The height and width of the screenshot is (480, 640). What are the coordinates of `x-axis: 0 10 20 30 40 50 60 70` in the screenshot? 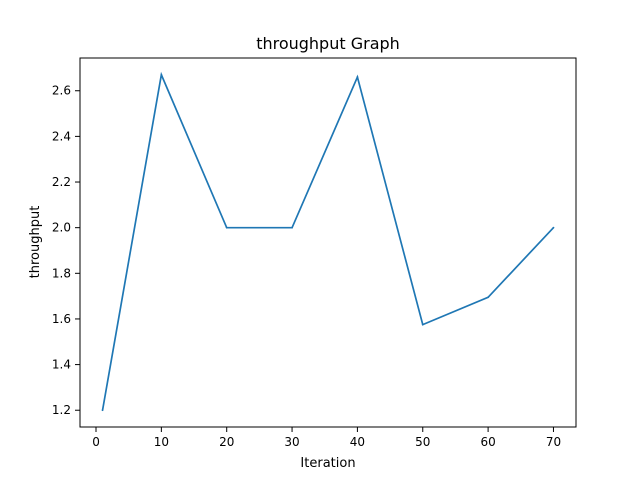 It's located at (326, 438).